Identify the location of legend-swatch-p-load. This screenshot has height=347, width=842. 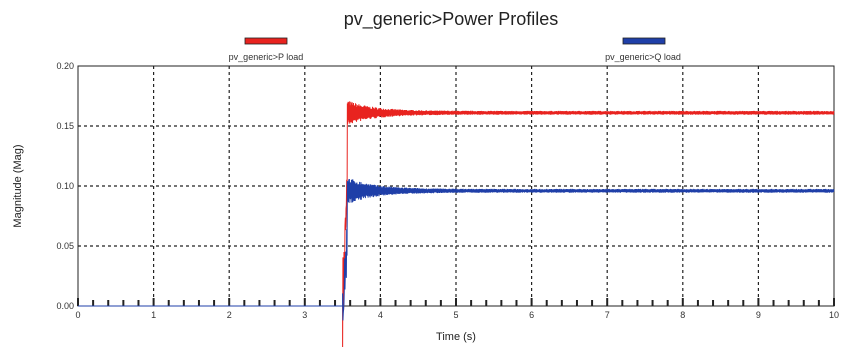
(266, 41).